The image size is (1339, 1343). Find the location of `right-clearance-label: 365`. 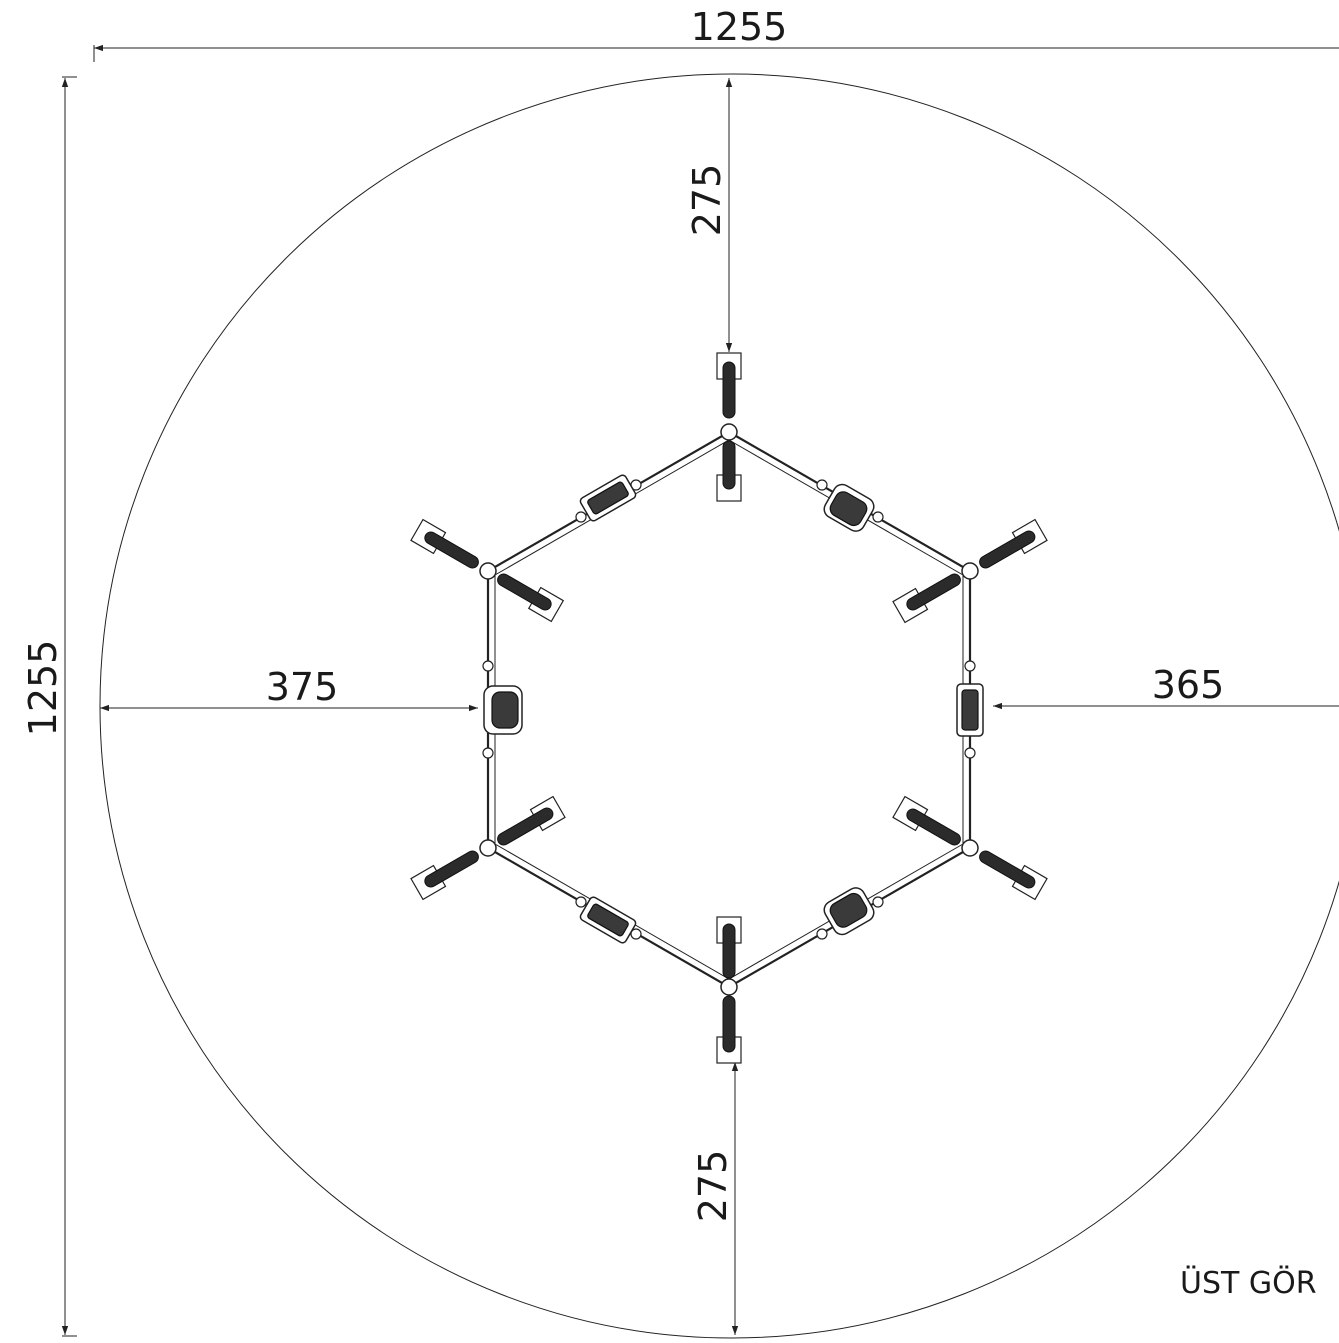

right-clearance-label: 365 is located at coordinates (1188, 685).